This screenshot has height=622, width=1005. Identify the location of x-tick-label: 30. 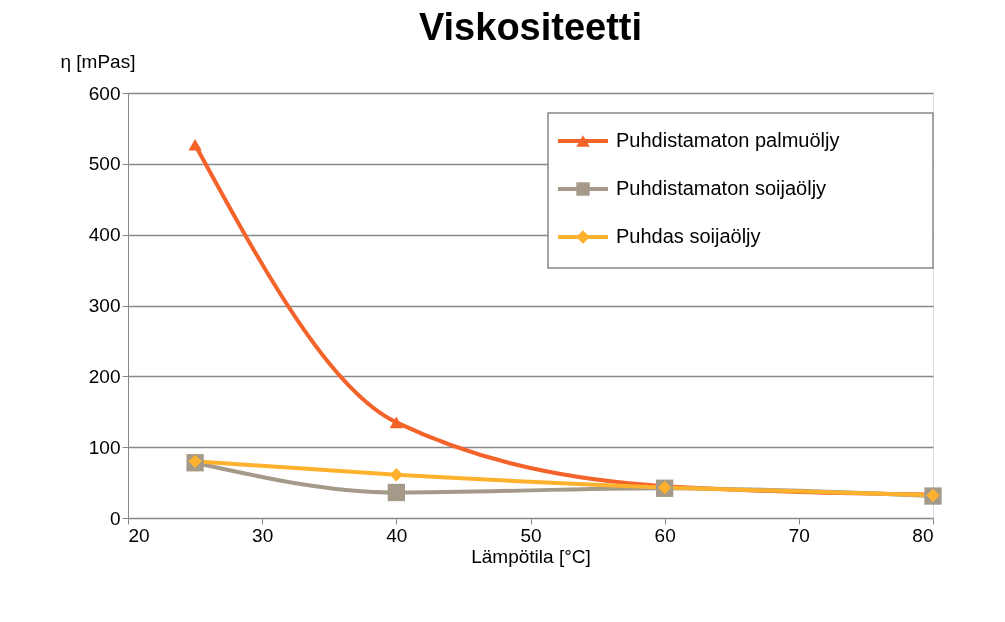
(263, 535).